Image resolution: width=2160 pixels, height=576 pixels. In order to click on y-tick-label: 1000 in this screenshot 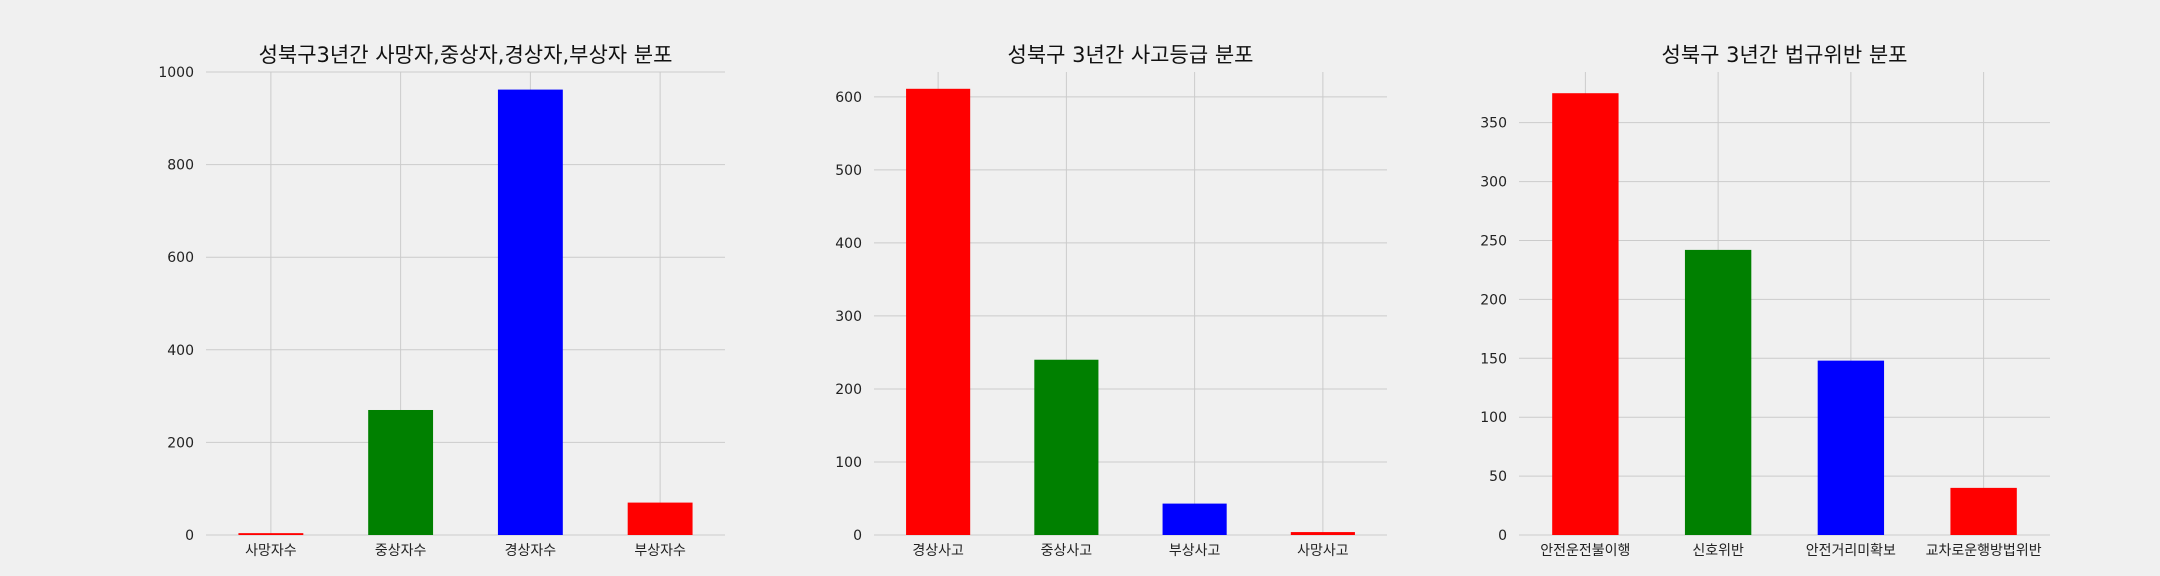, I will do `click(176, 73)`.